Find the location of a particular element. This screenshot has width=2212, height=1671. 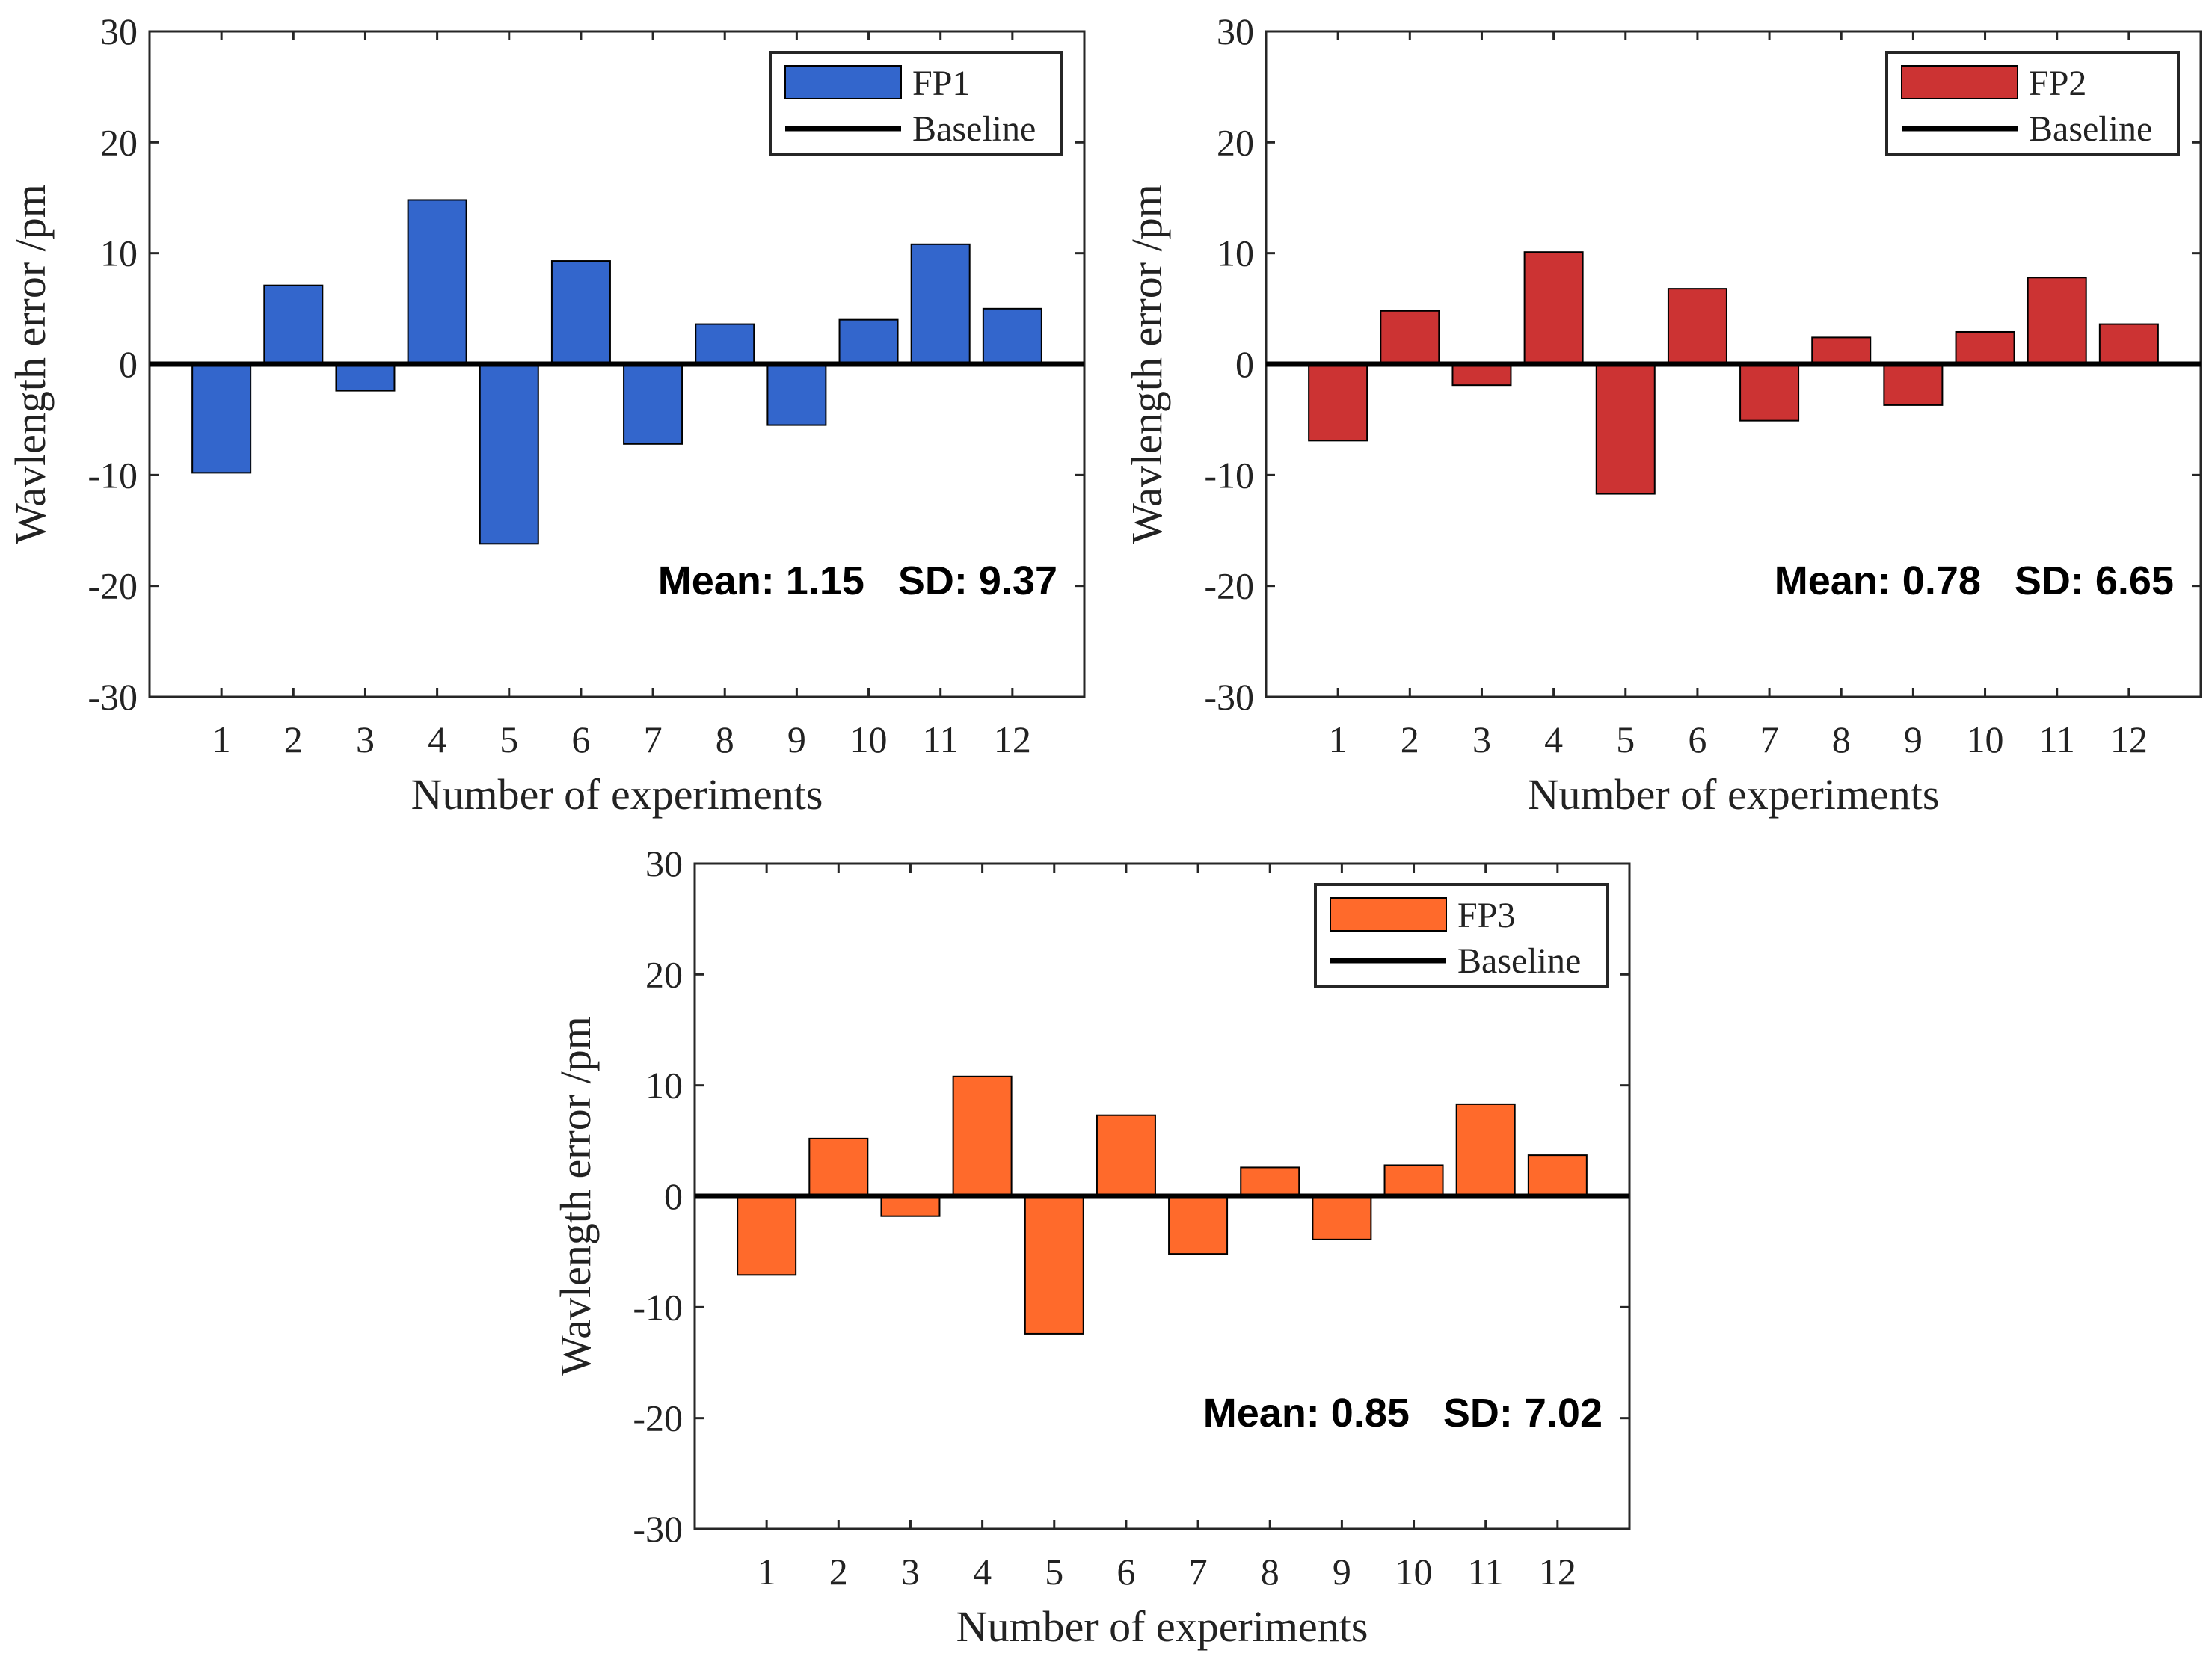

stats-annotation: Mean: 0.78 SD: 6.65 is located at coordinates (1974, 580).